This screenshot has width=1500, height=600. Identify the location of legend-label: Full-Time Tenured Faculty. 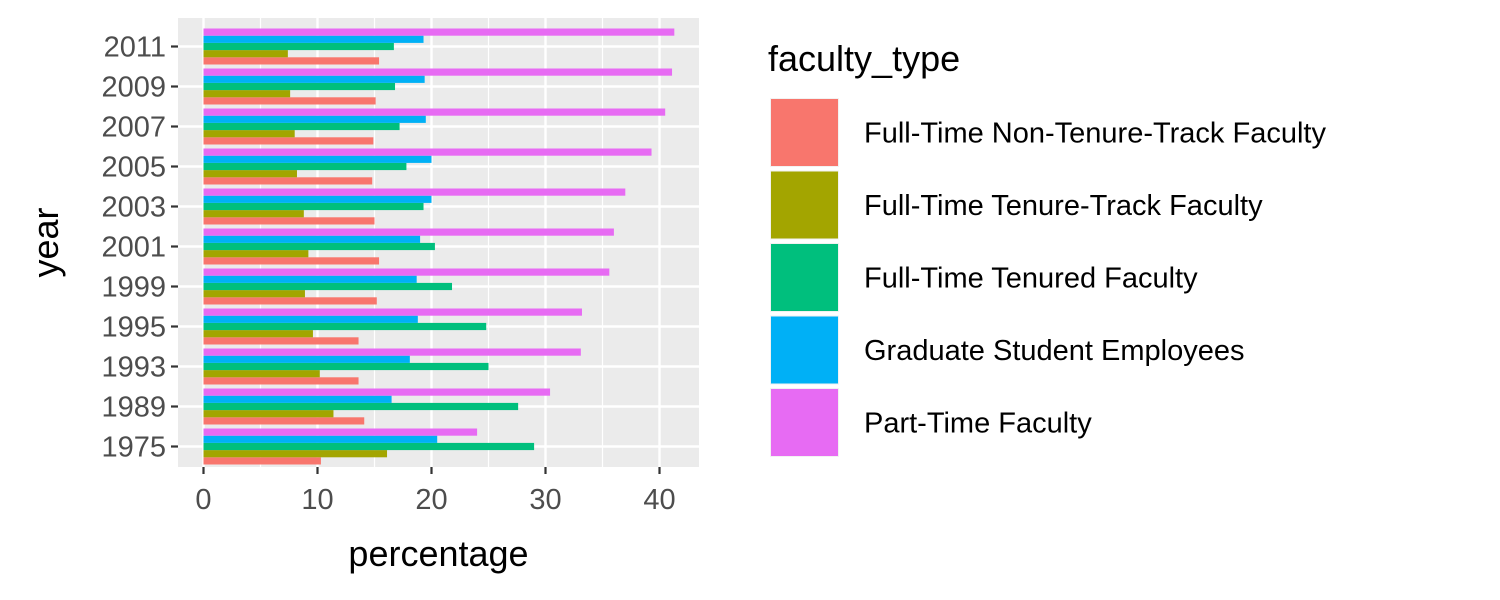
(1031, 279).